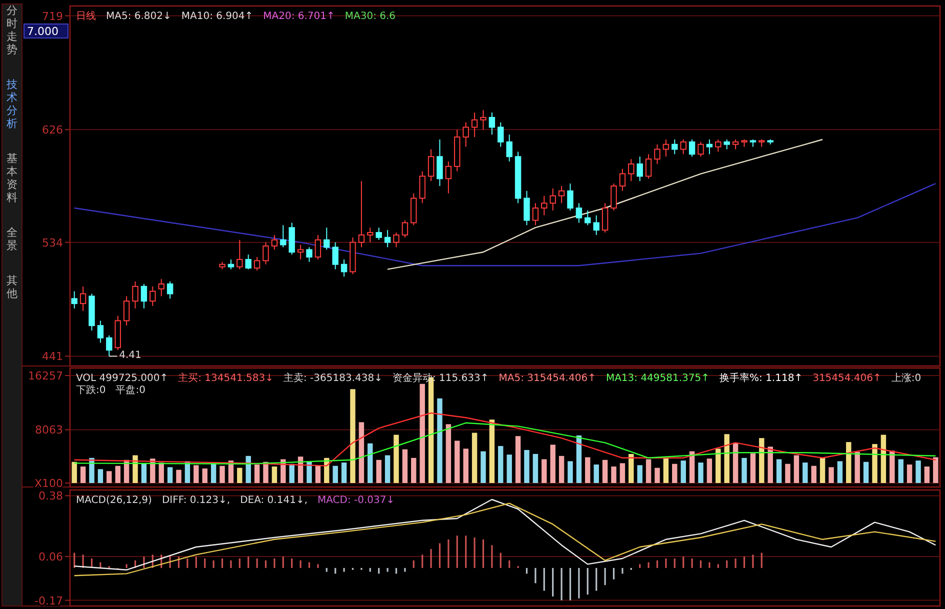 The width and height of the screenshot is (945, 609). I want to click on text: 分时走势, so click(12, 30).